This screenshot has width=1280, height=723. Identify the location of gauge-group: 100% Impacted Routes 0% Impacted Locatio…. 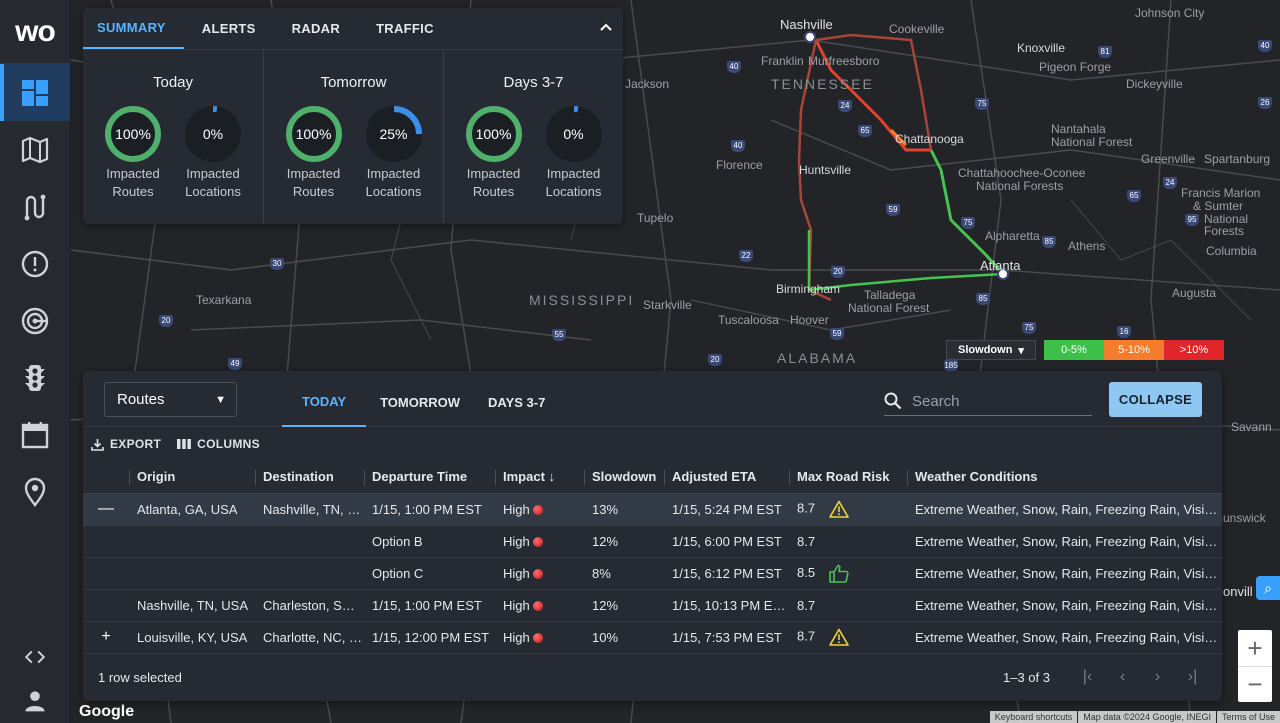
(173, 153).